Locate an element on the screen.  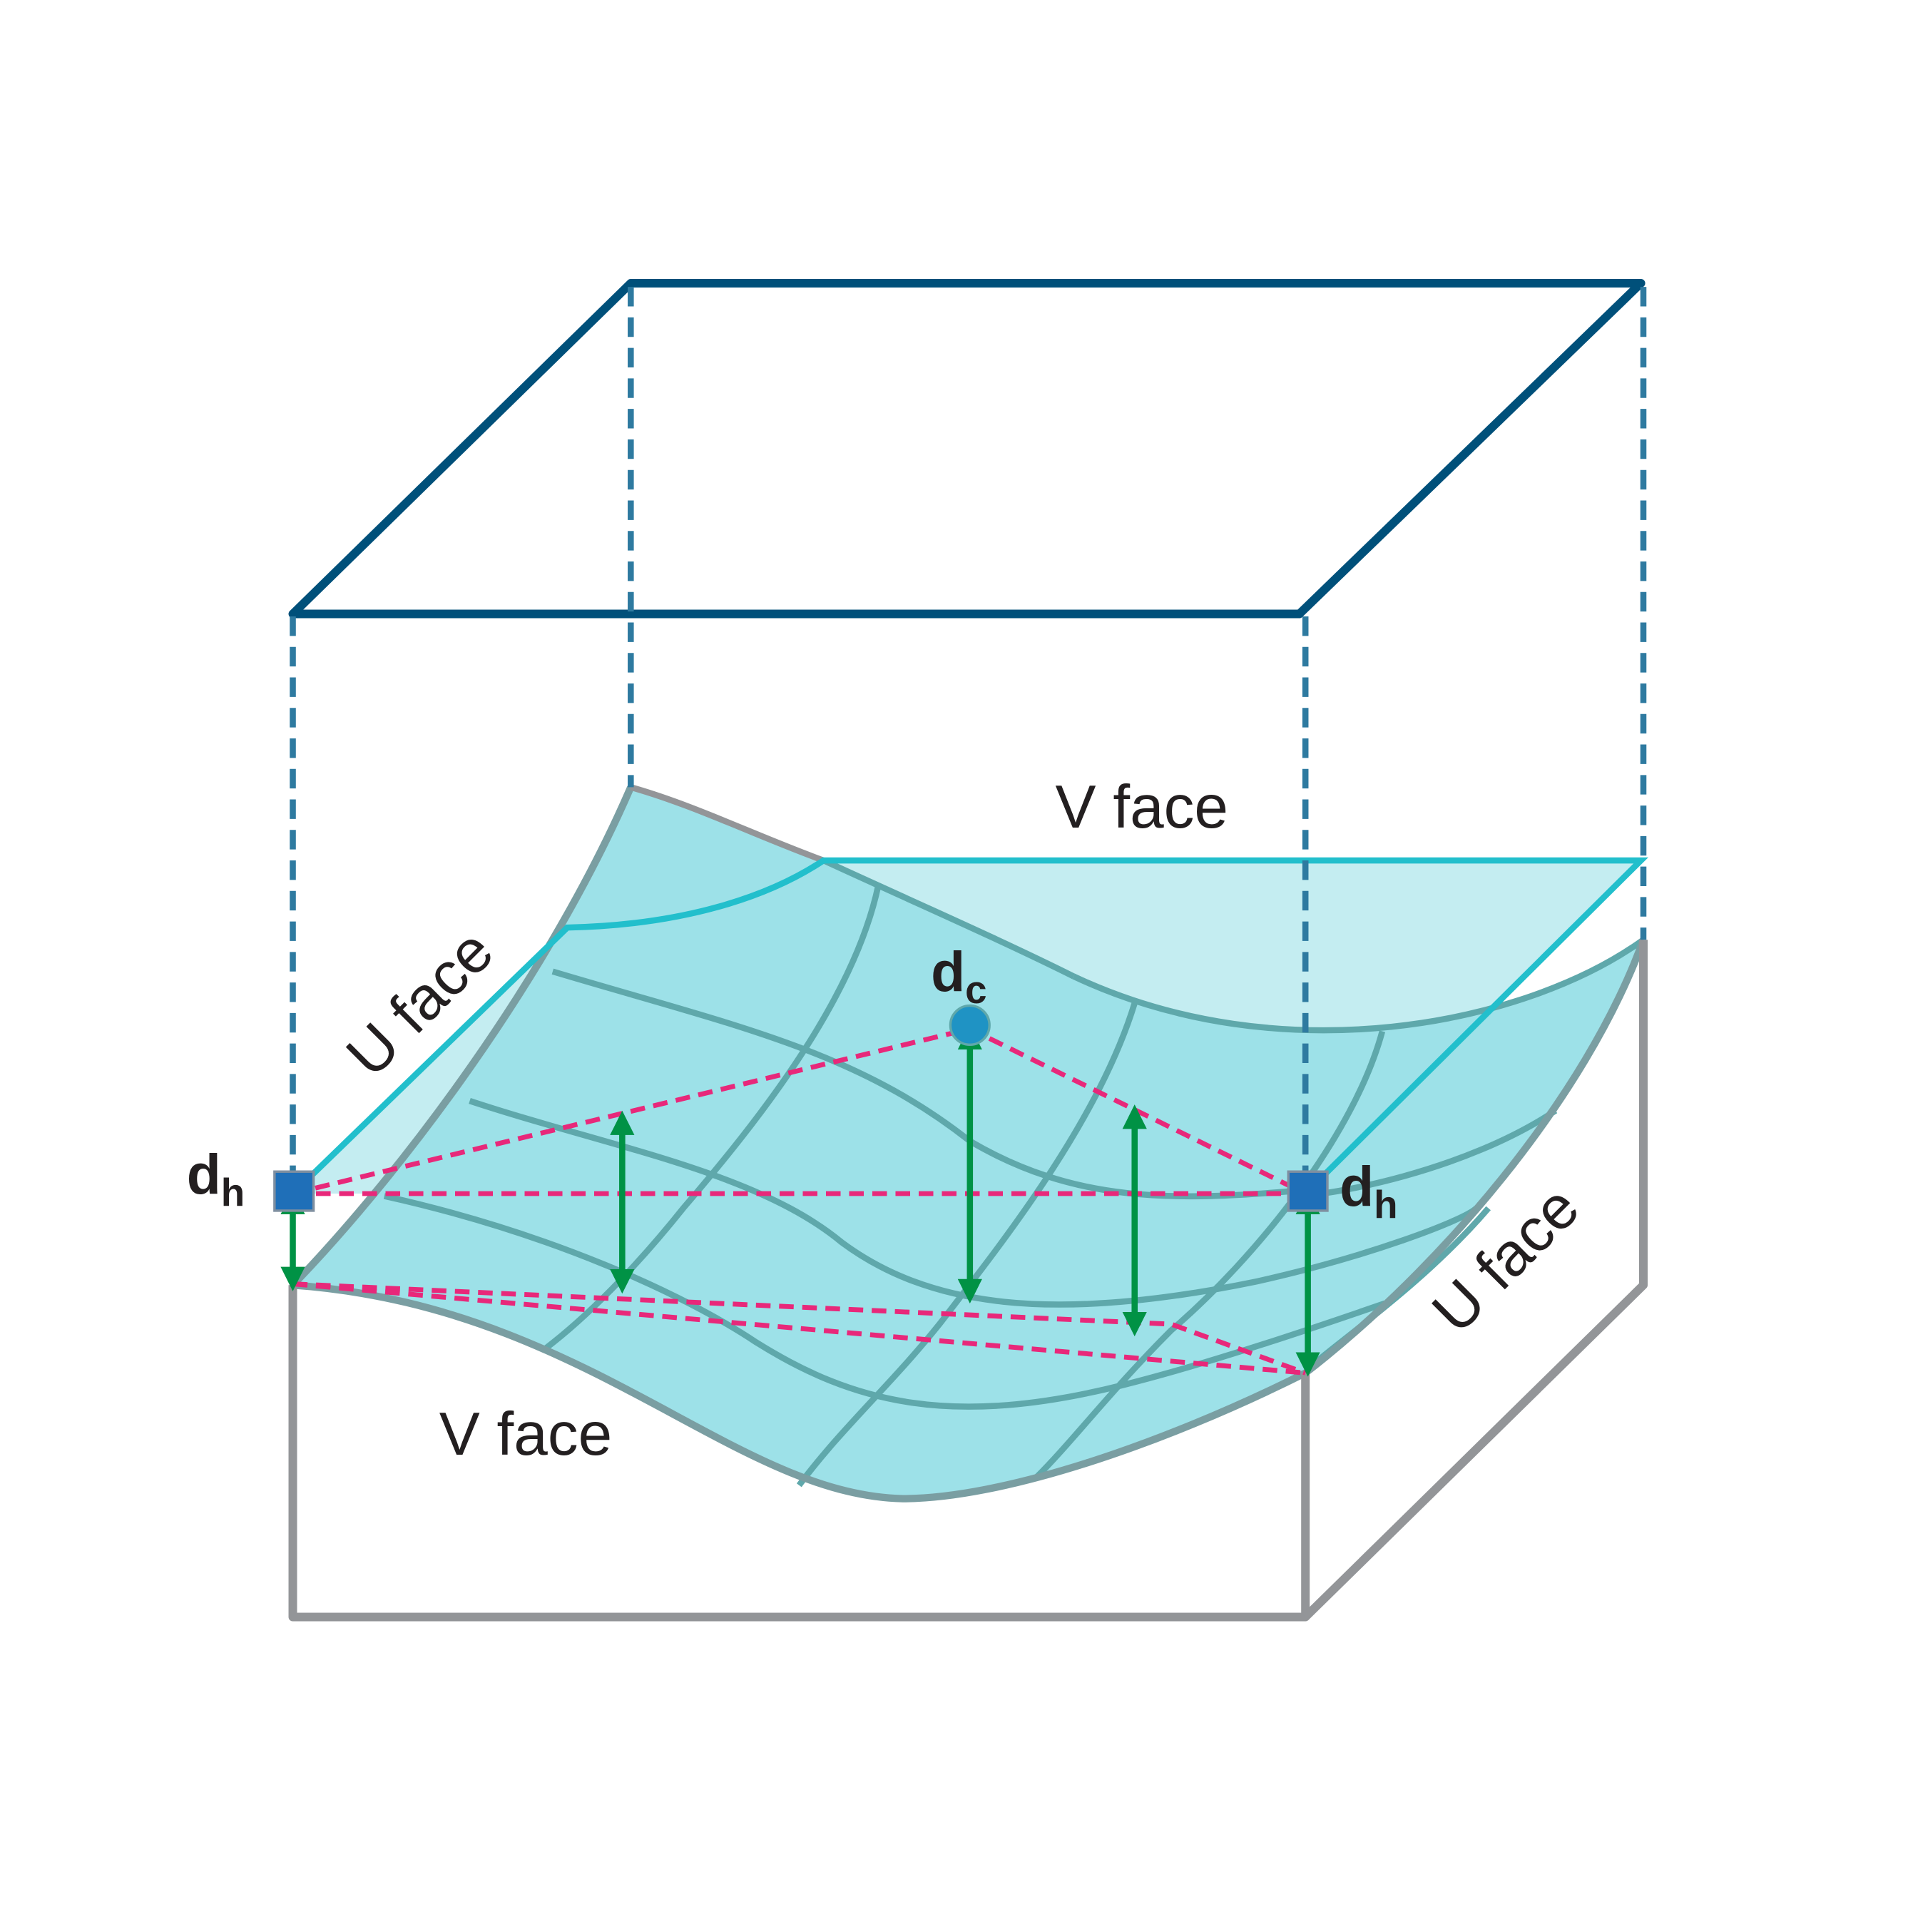
dh-right-label: dh is located at coordinates (1368, 1190).